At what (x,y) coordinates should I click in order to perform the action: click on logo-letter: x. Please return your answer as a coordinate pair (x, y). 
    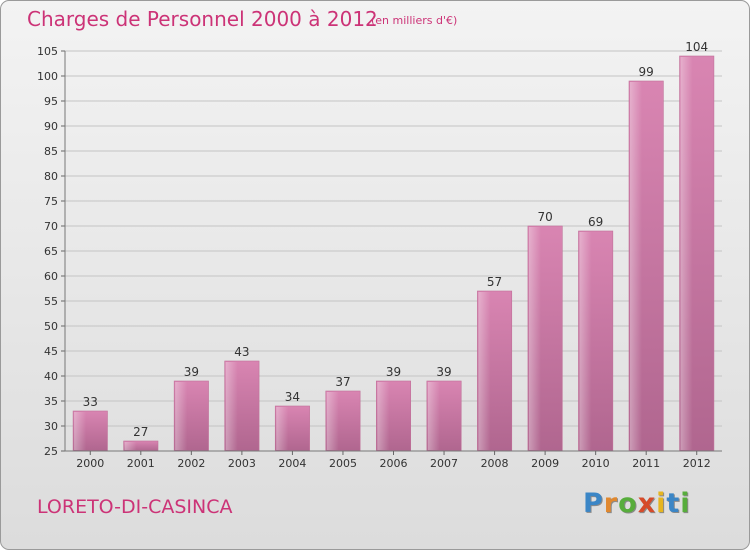
    Looking at the image, I should click on (647, 503).